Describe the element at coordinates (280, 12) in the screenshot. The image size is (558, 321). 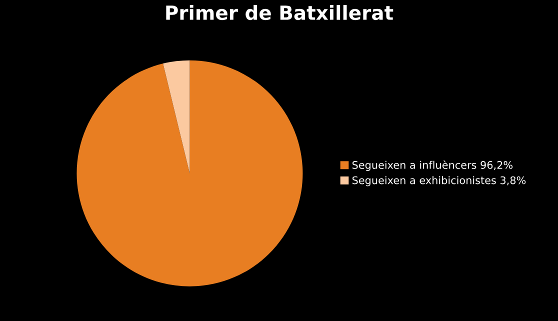
I see `chart-title: Primer de Batxillerat` at that location.